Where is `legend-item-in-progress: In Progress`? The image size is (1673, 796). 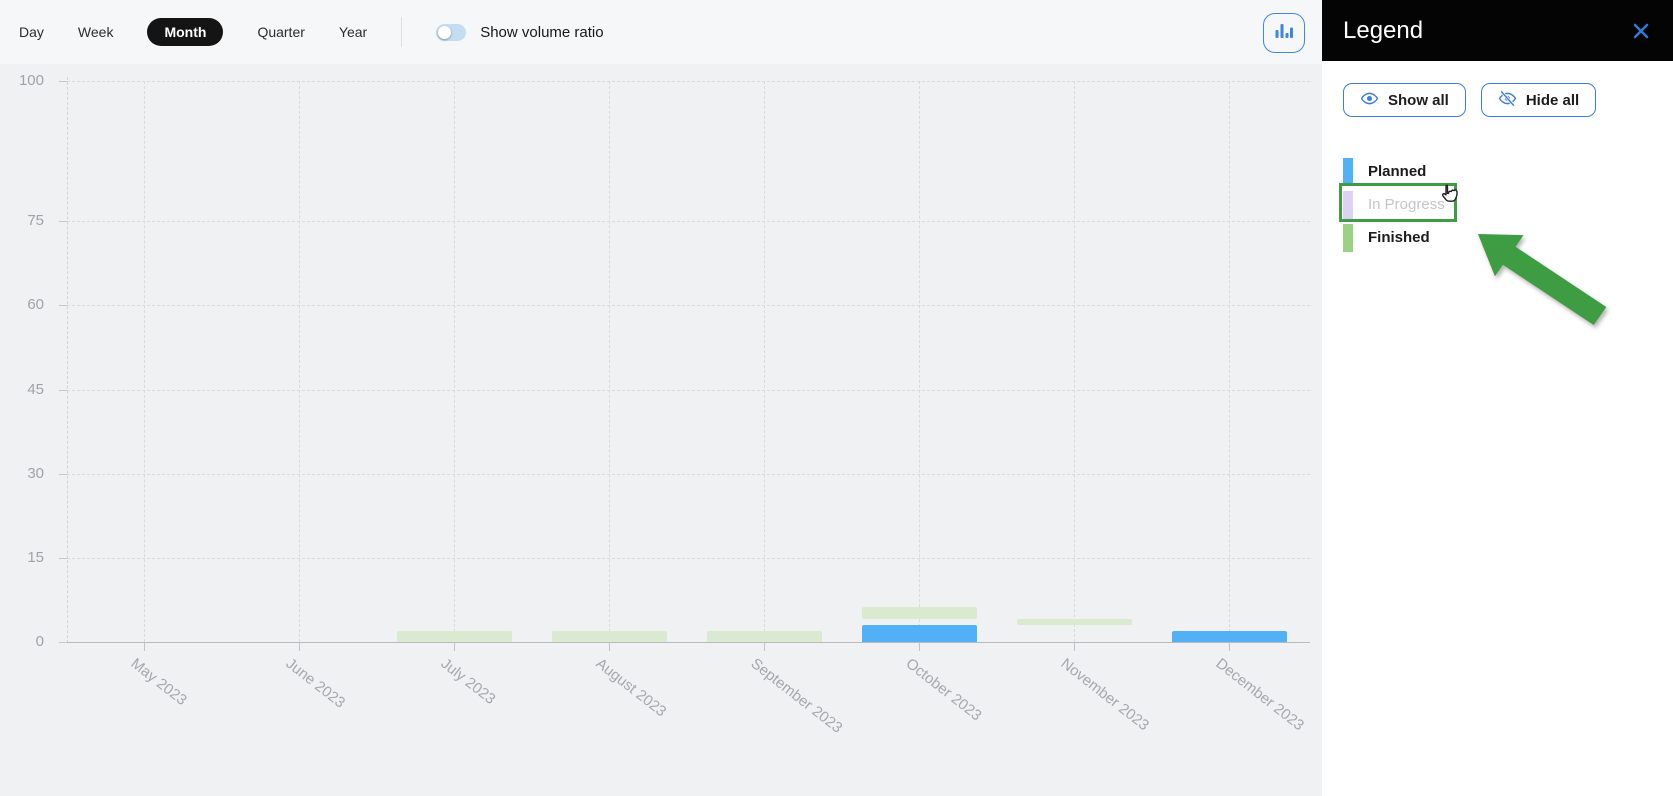
legend-item-in-progress: In Progress is located at coordinates (1394, 204).